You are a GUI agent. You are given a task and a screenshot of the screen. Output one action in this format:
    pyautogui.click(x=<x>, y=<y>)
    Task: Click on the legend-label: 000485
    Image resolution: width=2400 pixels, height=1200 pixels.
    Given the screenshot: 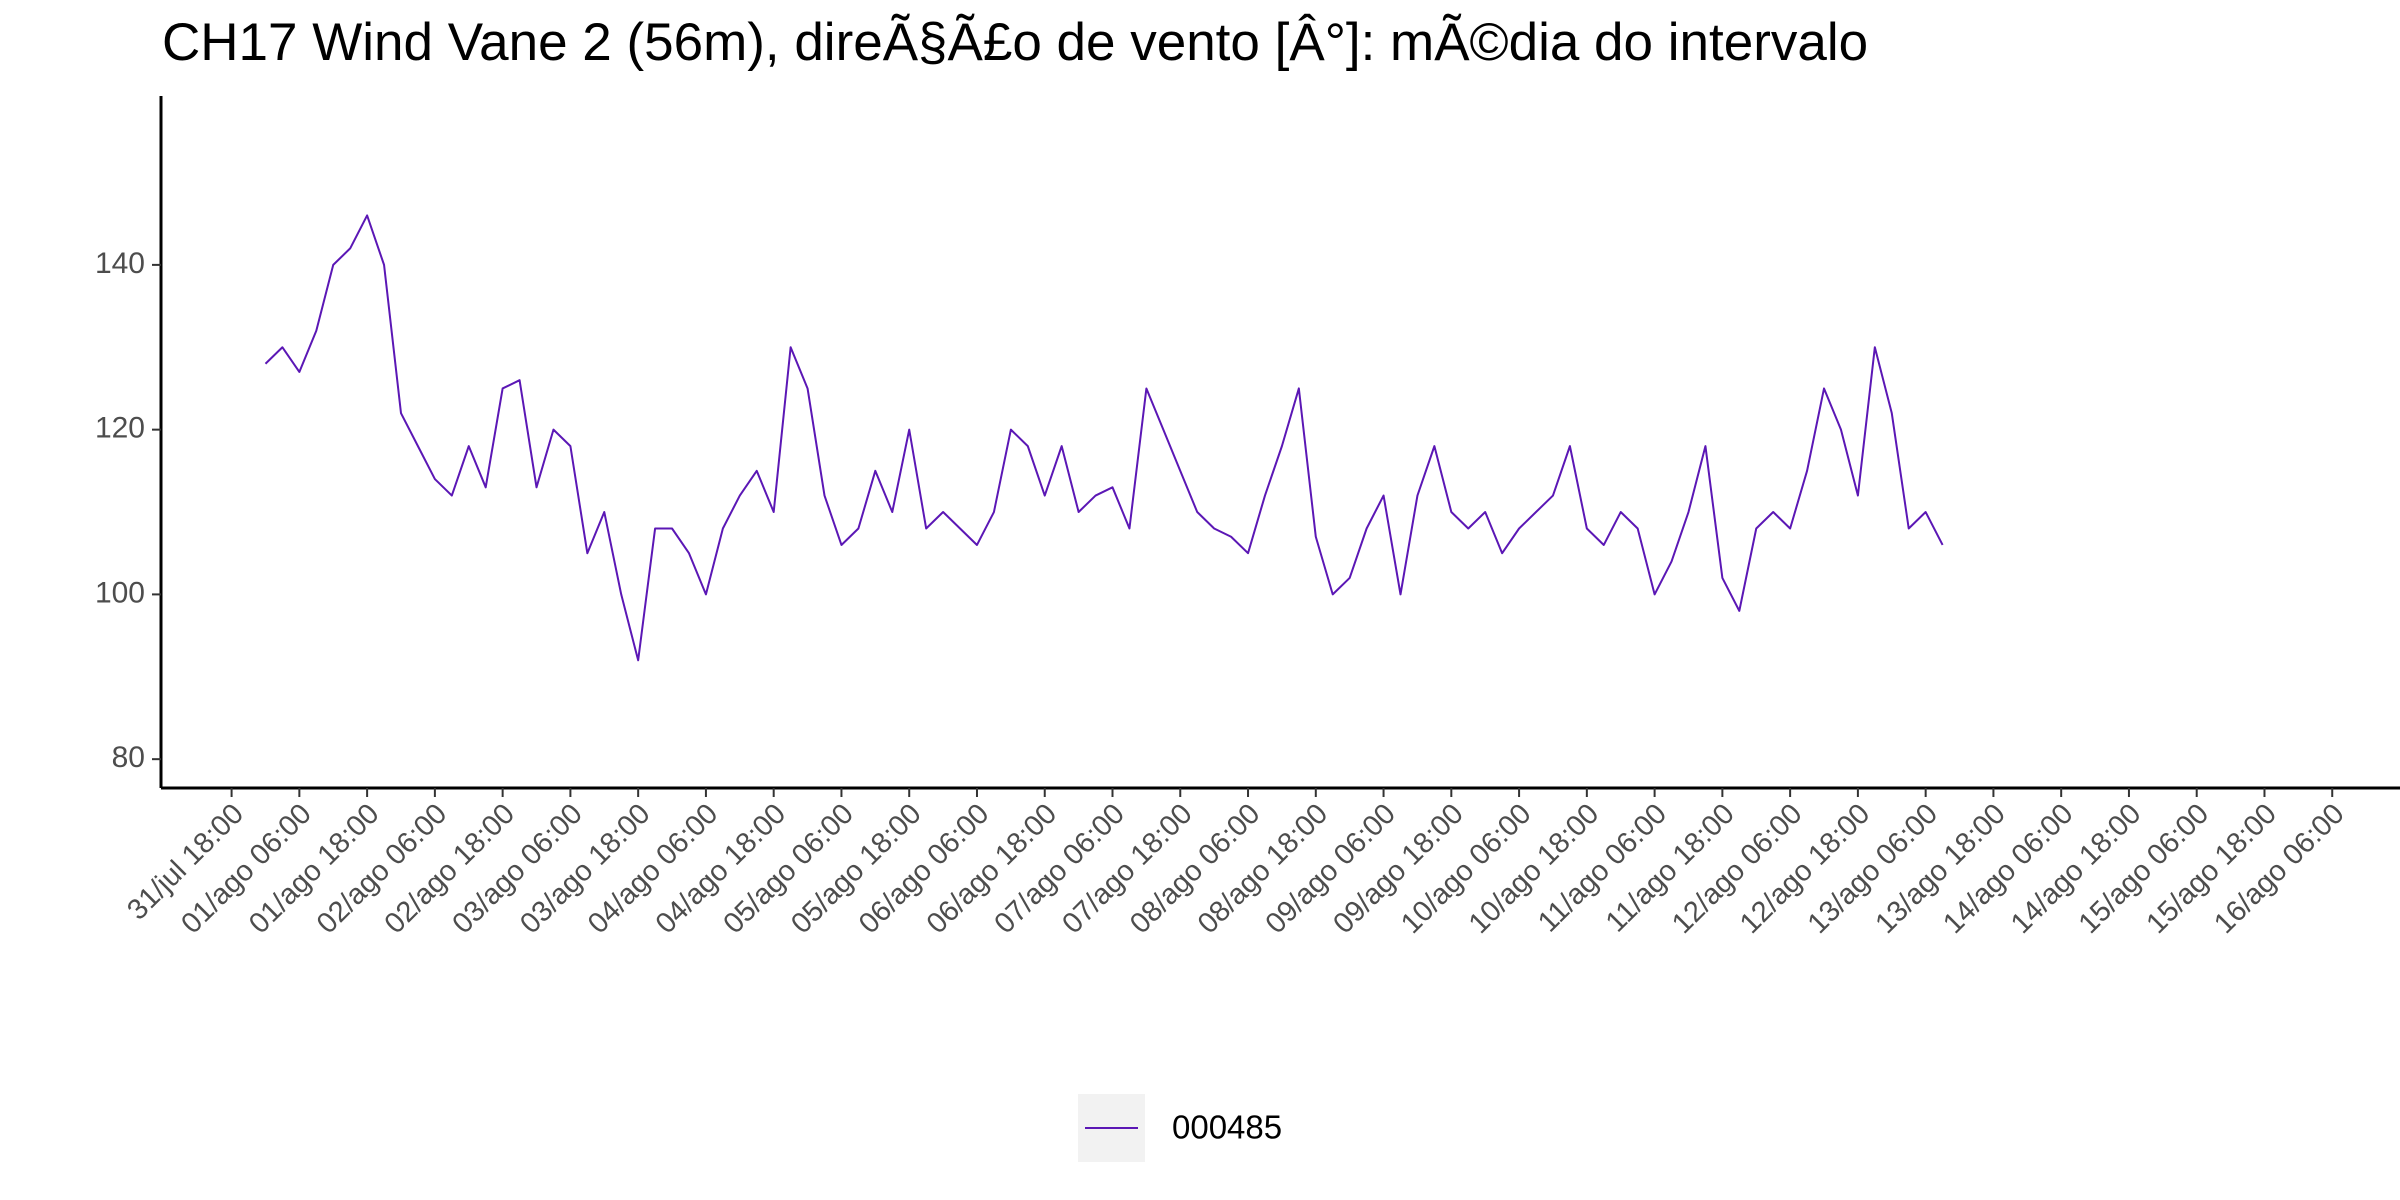 What is the action you would take?
    pyautogui.click(x=1227, y=1127)
    